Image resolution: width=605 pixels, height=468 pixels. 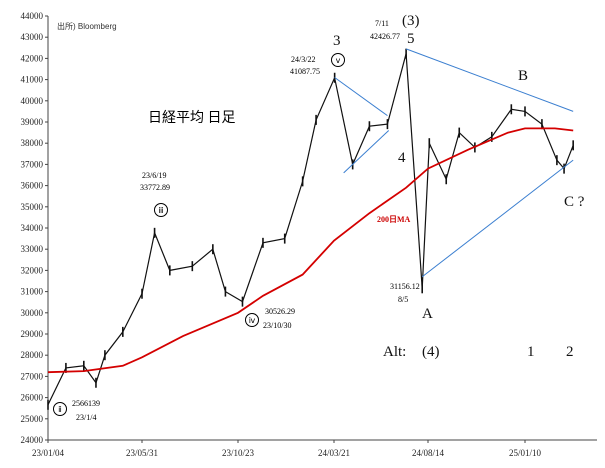 I want to click on y-tick-label: 42000, so click(x=32, y=58).